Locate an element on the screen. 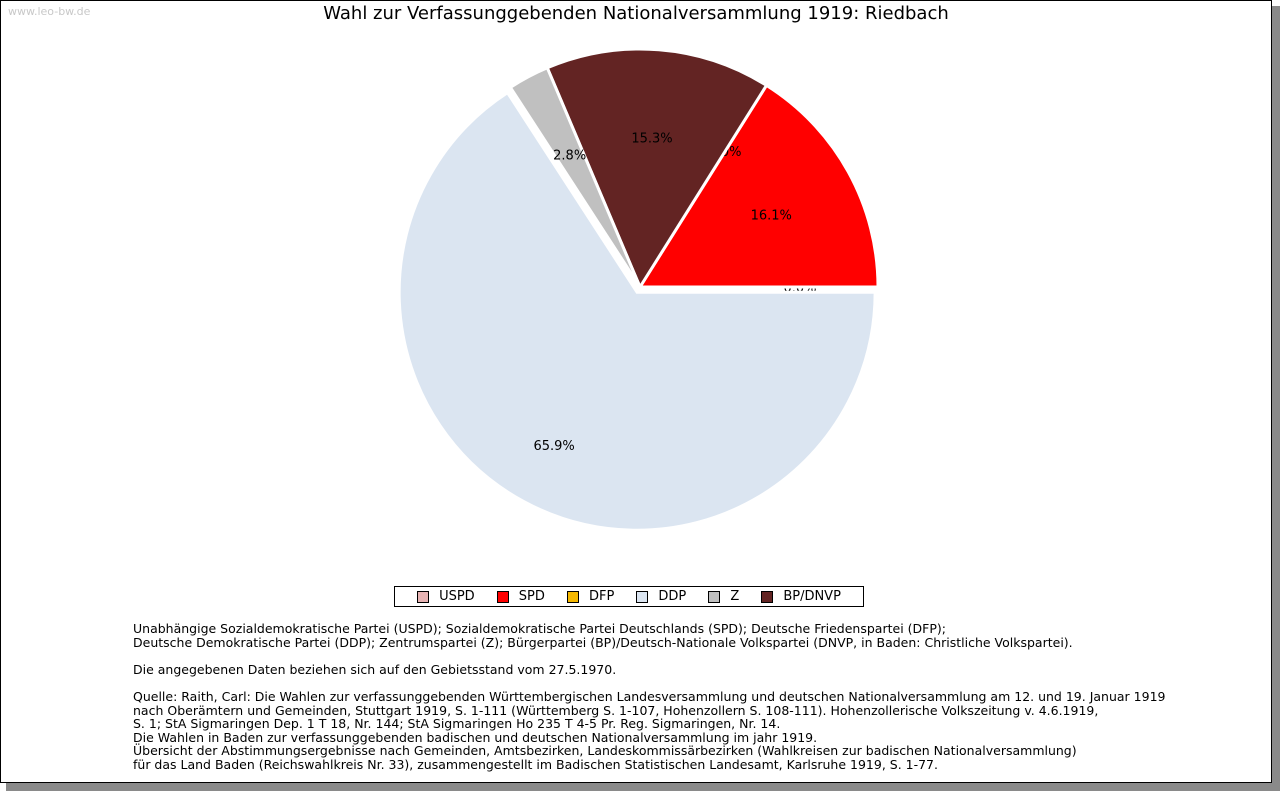 The image size is (1280, 791). pie-slice-z is located at coordinates (575, 176).